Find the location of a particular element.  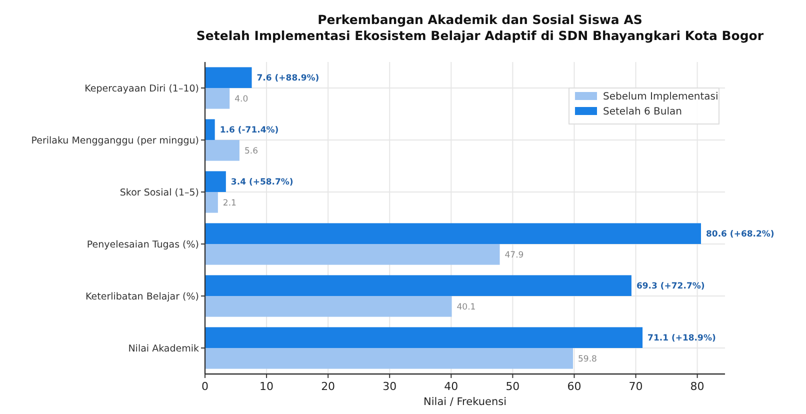

x-tick-label: 60 is located at coordinates (574, 386).